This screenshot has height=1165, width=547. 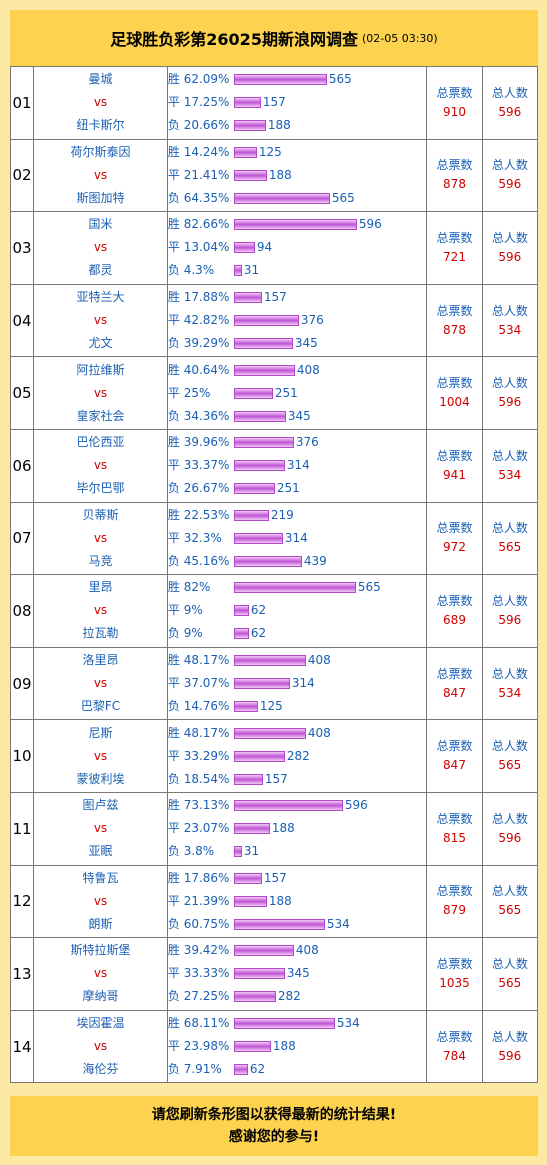 What do you see at coordinates (510, 1055) in the screenshot?
I see `total-people-value: 596` at bounding box center [510, 1055].